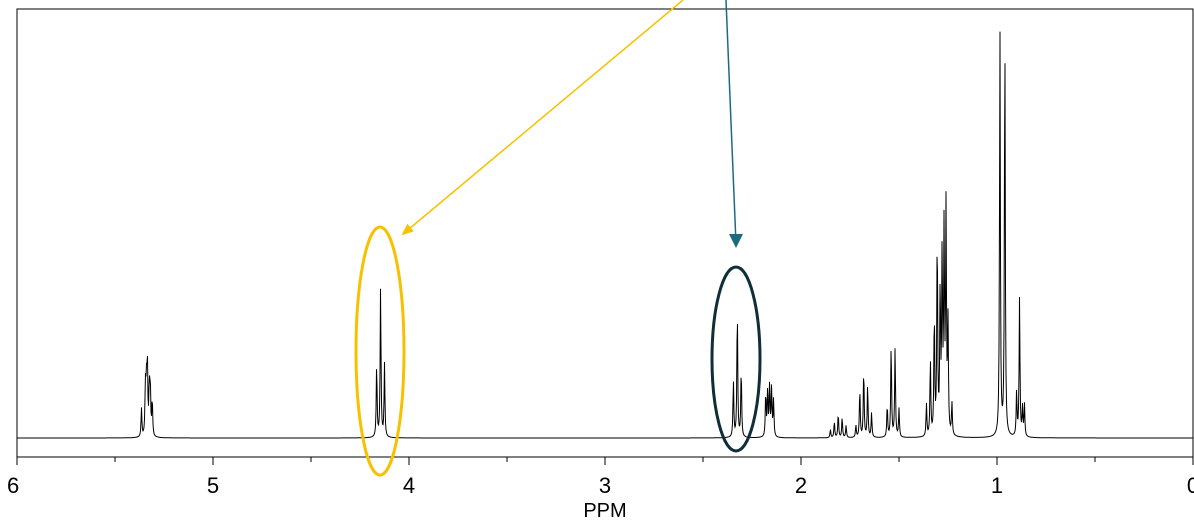 This screenshot has width=1194, height=520. What do you see at coordinates (13, 485) in the screenshot?
I see `x-tick-label: 6` at bounding box center [13, 485].